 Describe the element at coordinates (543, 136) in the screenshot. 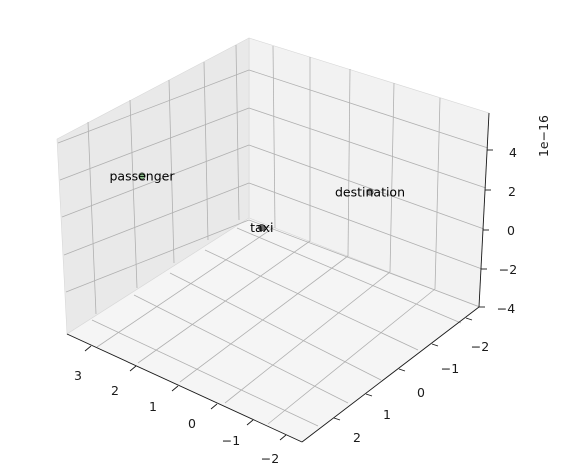

I see `z-offset-label: 1e−16` at that location.